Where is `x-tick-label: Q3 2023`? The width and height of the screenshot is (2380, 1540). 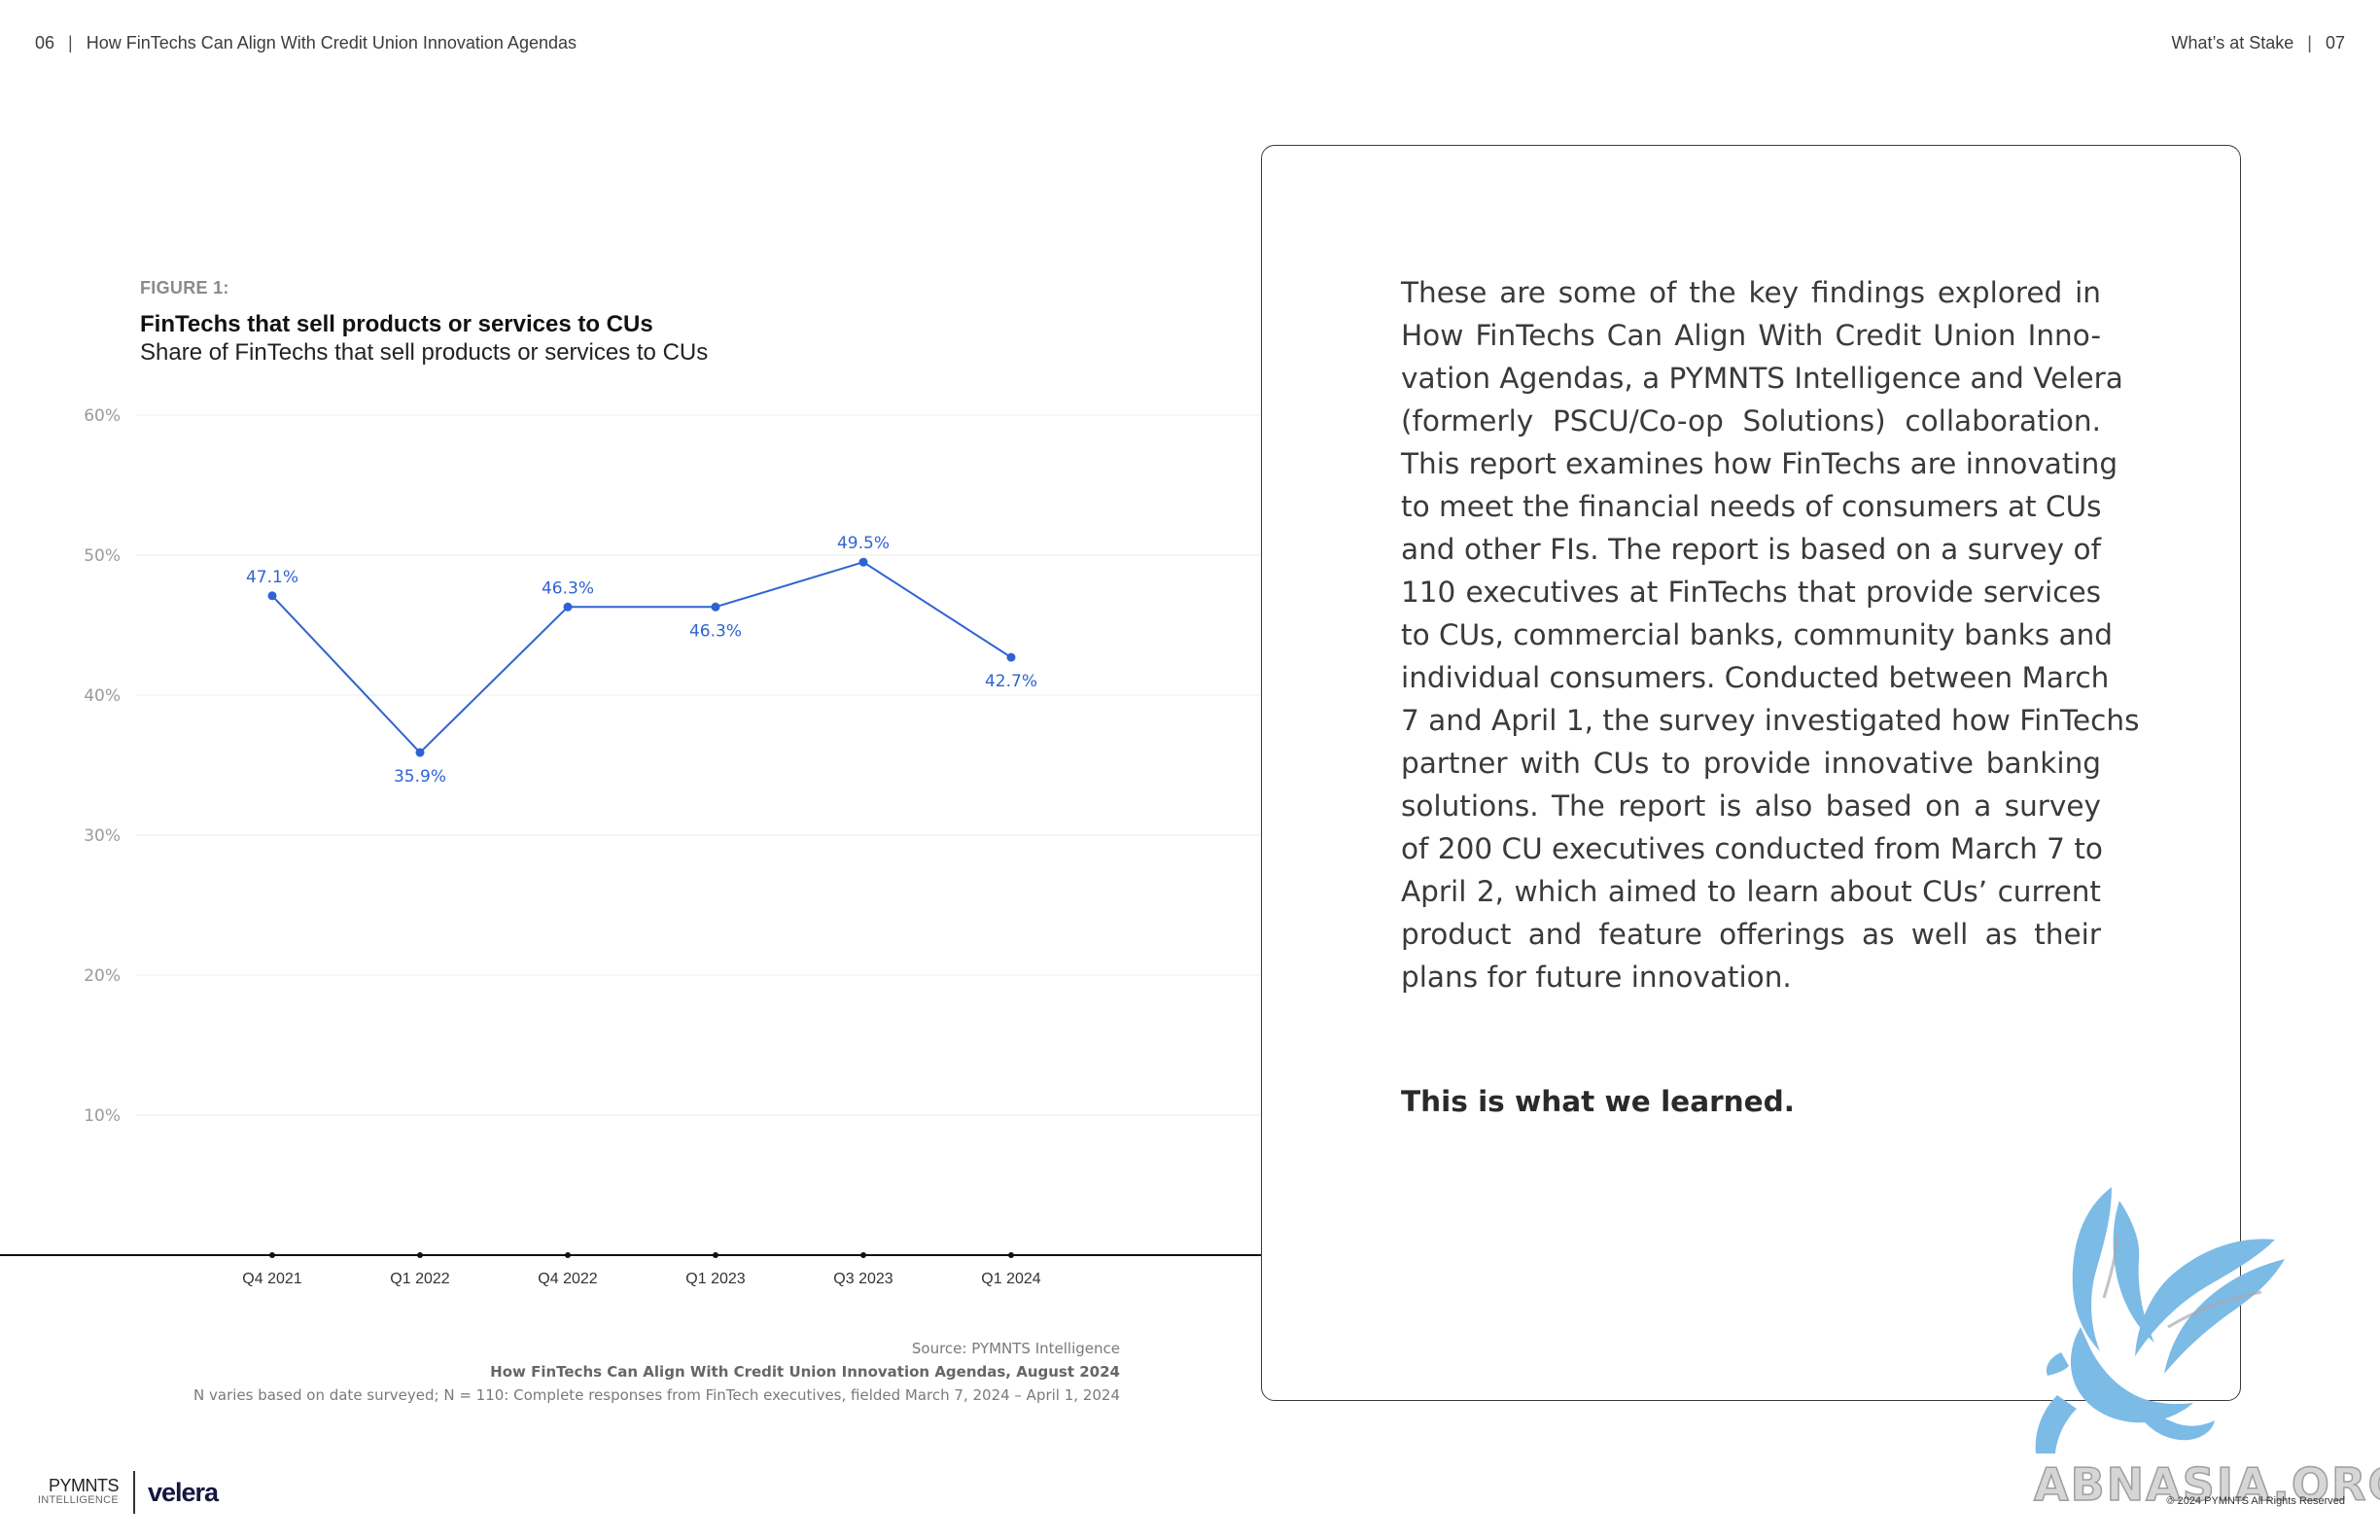 x-tick-label: Q3 2023 is located at coordinates (862, 1279).